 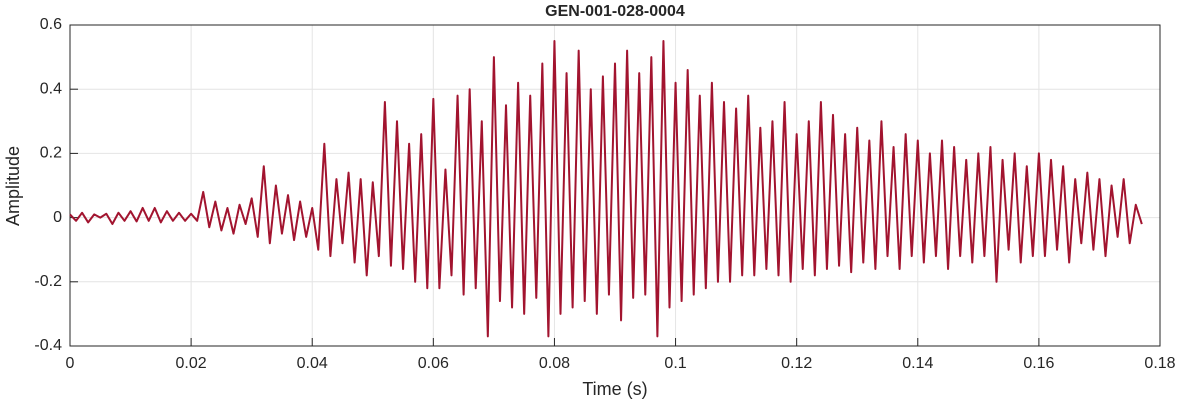 I want to click on x-tick-label: 0.08, so click(x=554, y=363).